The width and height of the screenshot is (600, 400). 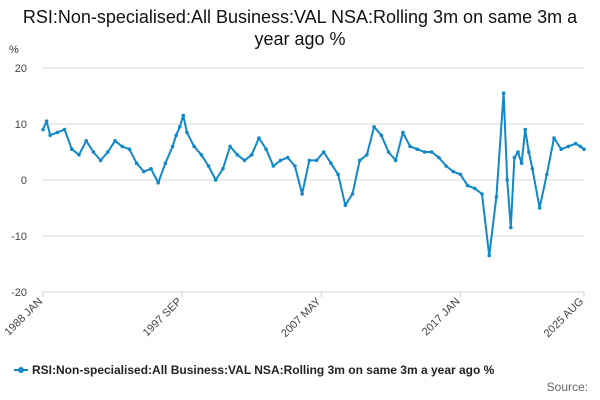 I want to click on y-axis-unit-label: %, so click(x=14, y=50).